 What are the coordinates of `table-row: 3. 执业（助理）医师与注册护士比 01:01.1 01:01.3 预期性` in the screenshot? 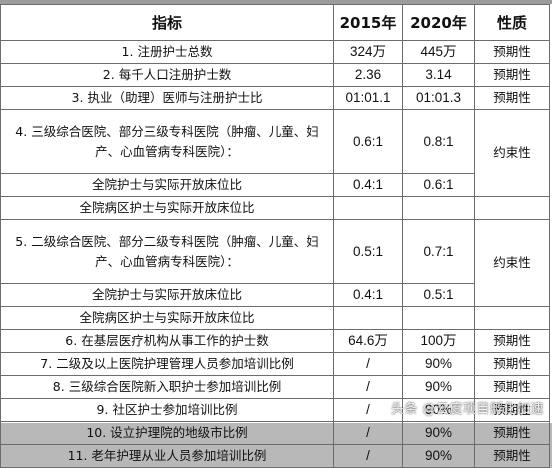 It's located at (275, 98).